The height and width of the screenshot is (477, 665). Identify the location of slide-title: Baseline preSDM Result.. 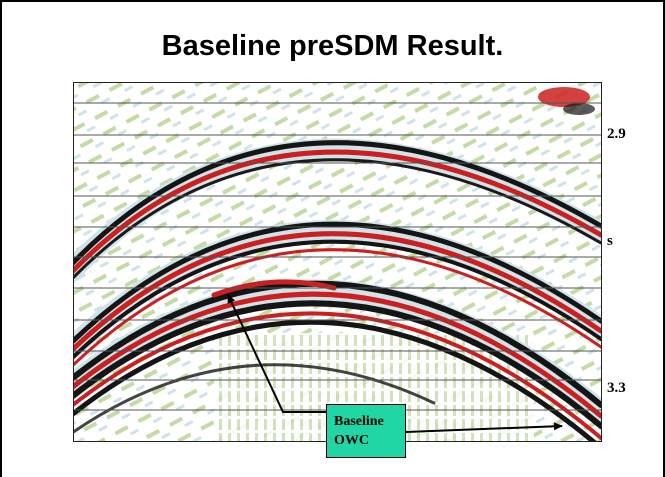
(332, 46).